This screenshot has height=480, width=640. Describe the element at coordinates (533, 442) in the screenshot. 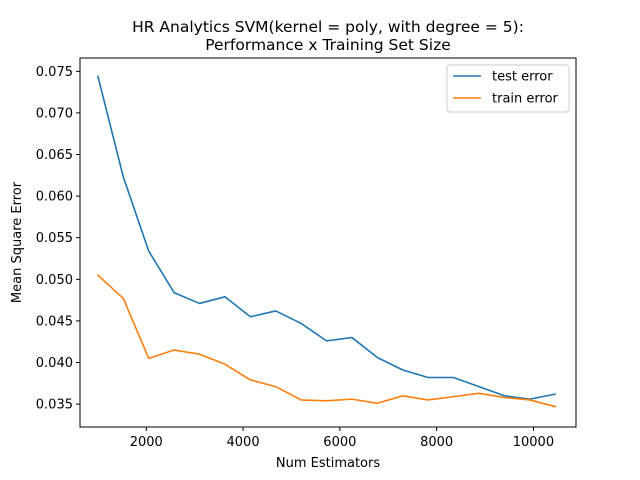

I see `x-tick-label: 10000` at that location.